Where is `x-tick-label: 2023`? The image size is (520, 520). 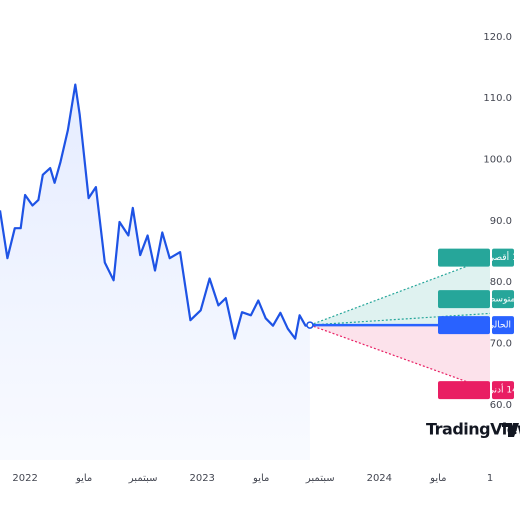
x-tick-label: 2023 is located at coordinates (201, 478).